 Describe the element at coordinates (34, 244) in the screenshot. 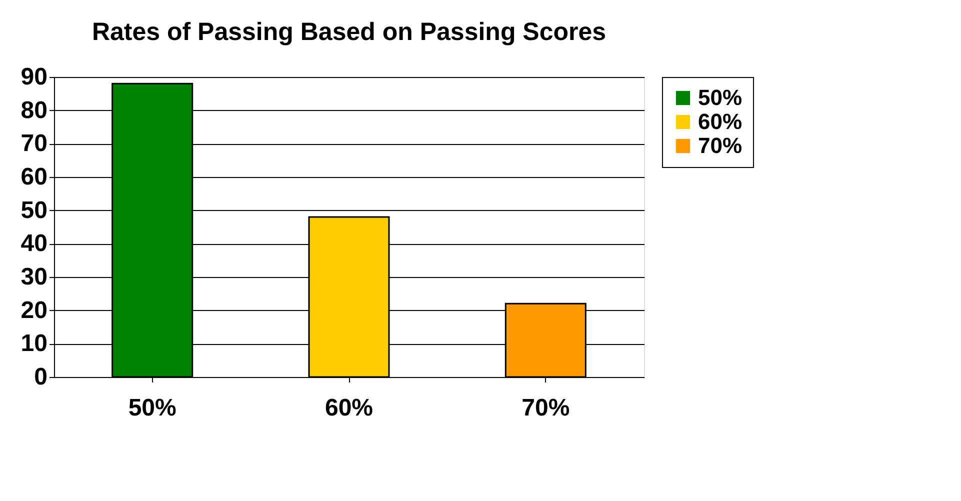

I see `y-tick-label: 40` at that location.